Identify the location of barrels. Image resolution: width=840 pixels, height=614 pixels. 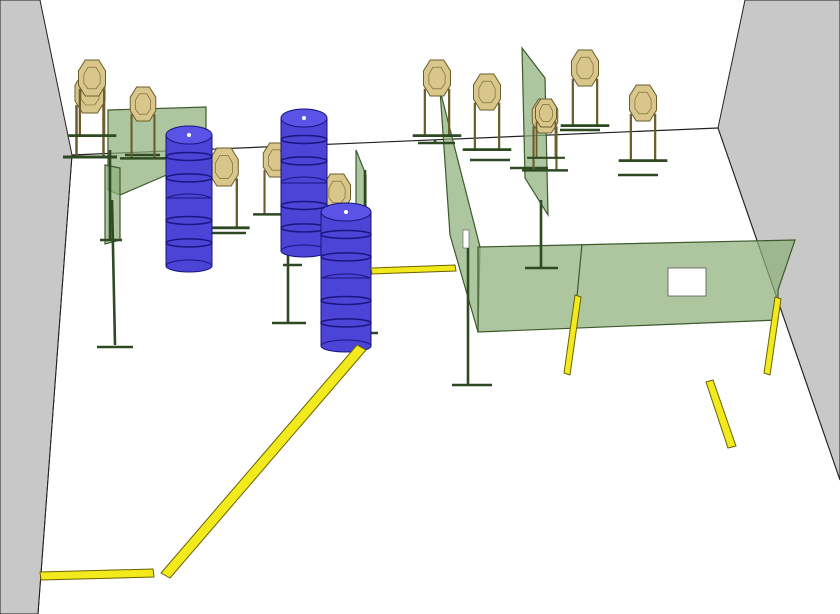
(268, 230).